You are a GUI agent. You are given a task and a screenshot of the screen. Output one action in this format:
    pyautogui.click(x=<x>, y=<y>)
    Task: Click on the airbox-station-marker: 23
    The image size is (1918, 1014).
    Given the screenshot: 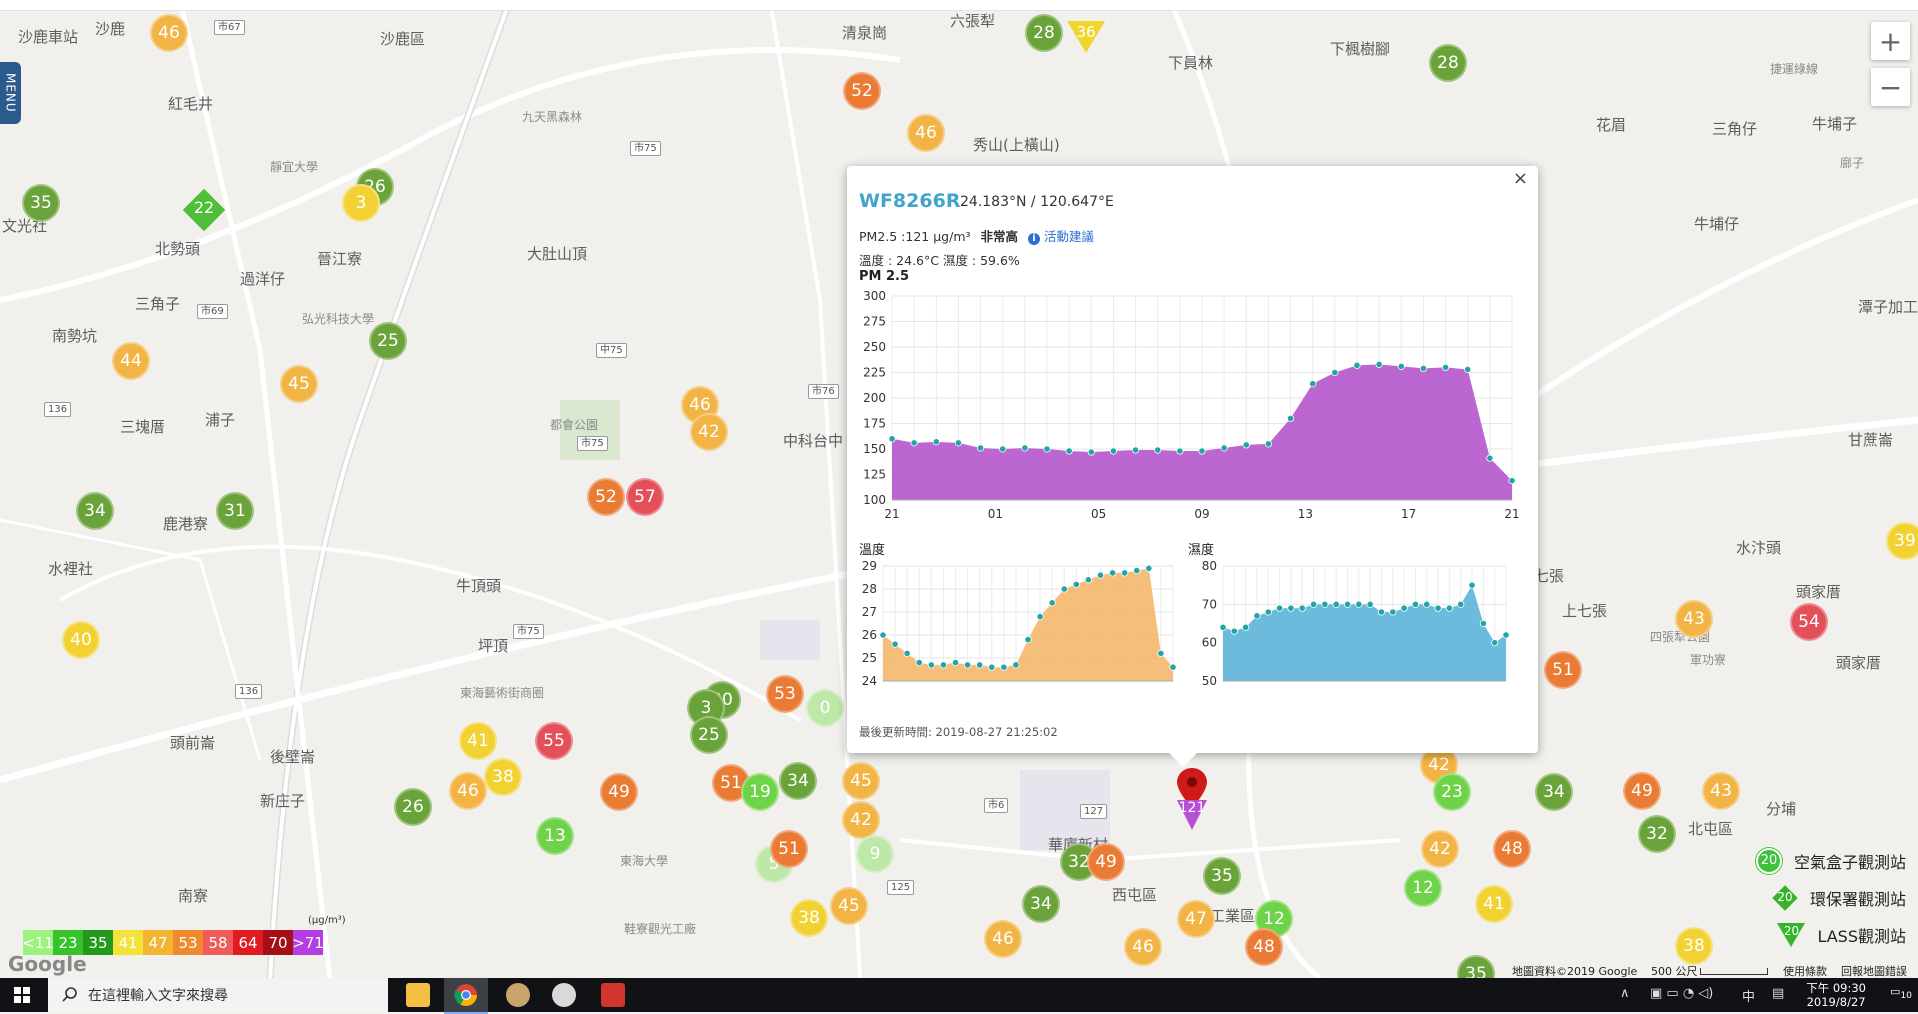 What is the action you would take?
    pyautogui.click(x=1452, y=792)
    